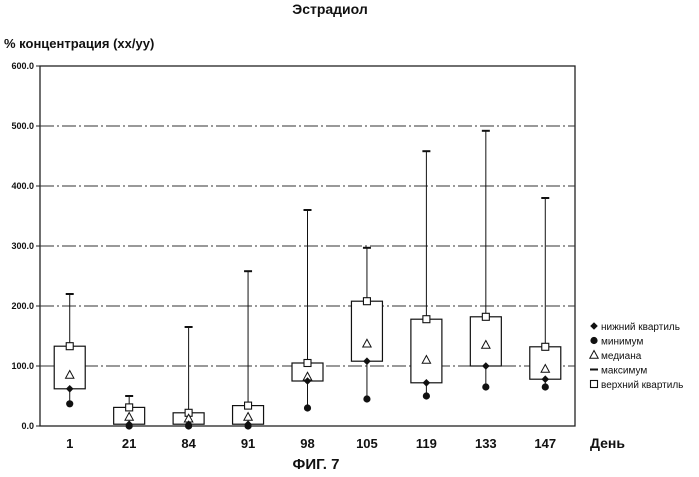 Image resolution: width=699 pixels, height=477 pixels. Describe the element at coordinates (22, 186) in the screenshot. I see `y-tick-label: 400.0` at that location.